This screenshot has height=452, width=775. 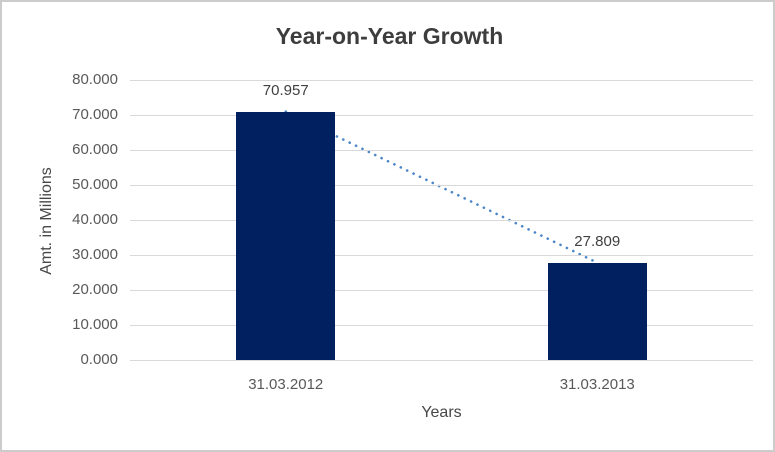 I want to click on x-axis-title: Years, so click(x=441, y=412).